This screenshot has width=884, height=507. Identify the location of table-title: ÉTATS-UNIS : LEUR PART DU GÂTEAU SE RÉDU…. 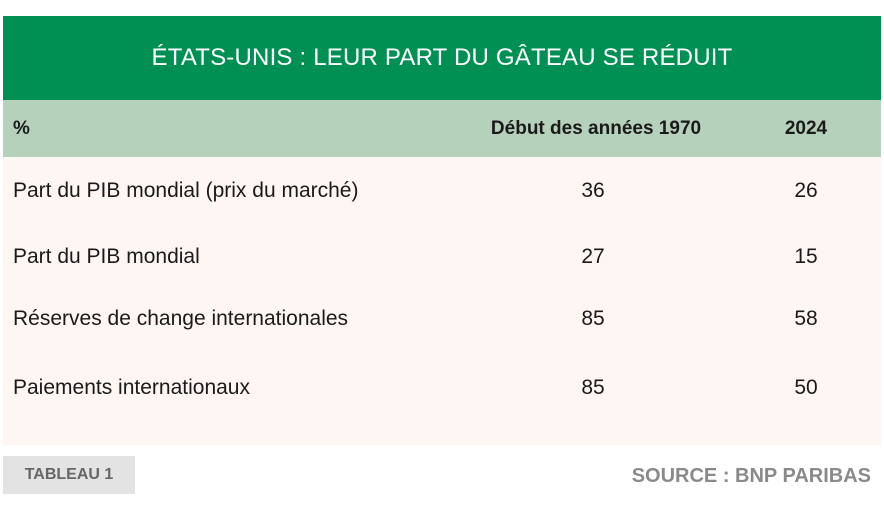
(442, 57).